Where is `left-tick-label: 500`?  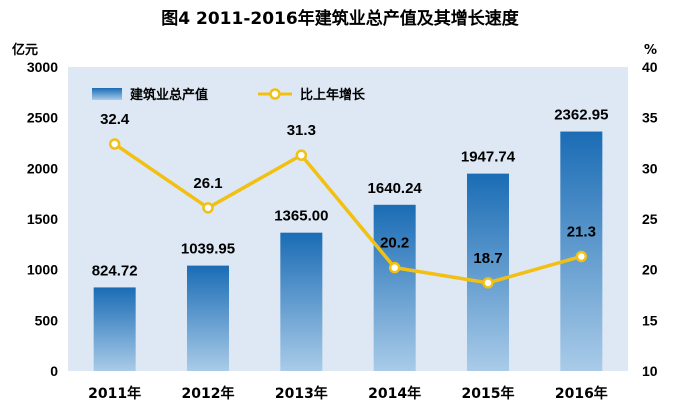
left-tick-label: 500 is located at coordinates (47, 320).